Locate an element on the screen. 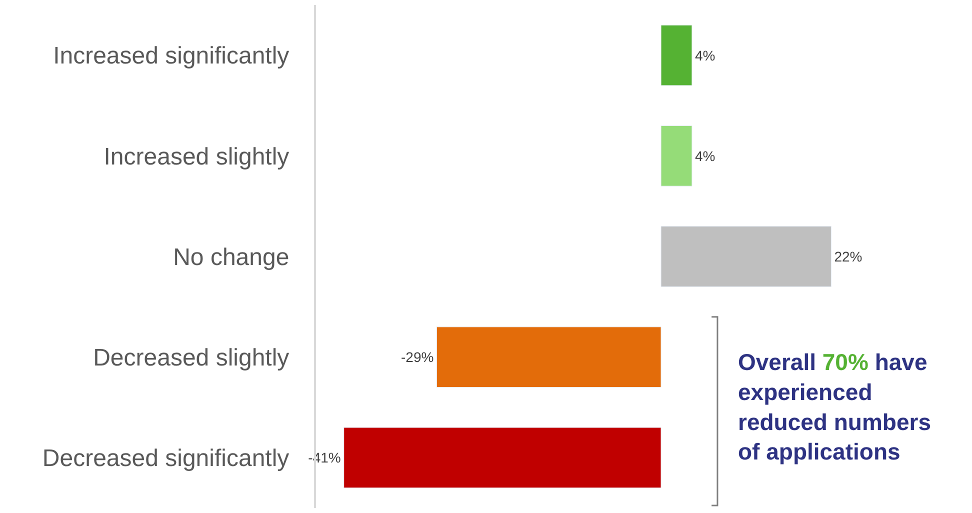 The height and width of the screenshot is (513, 972). data-label: 22% is located at coordinates (848, 256).